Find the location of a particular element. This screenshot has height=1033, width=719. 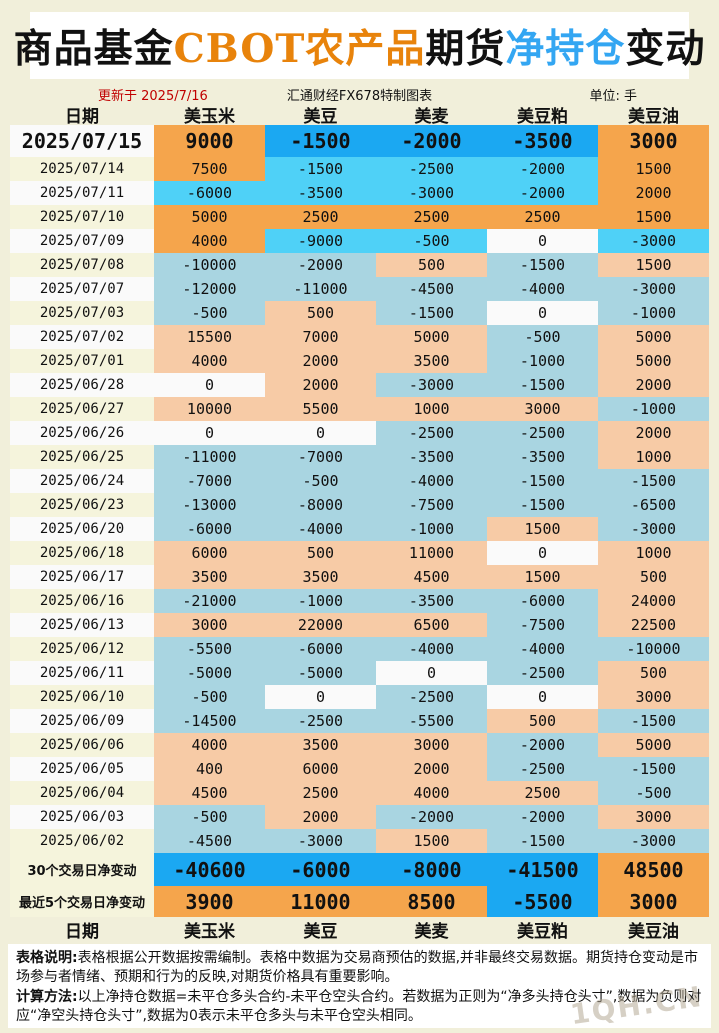

title-segment: 商品基金 is located at coordinates (93, 48).